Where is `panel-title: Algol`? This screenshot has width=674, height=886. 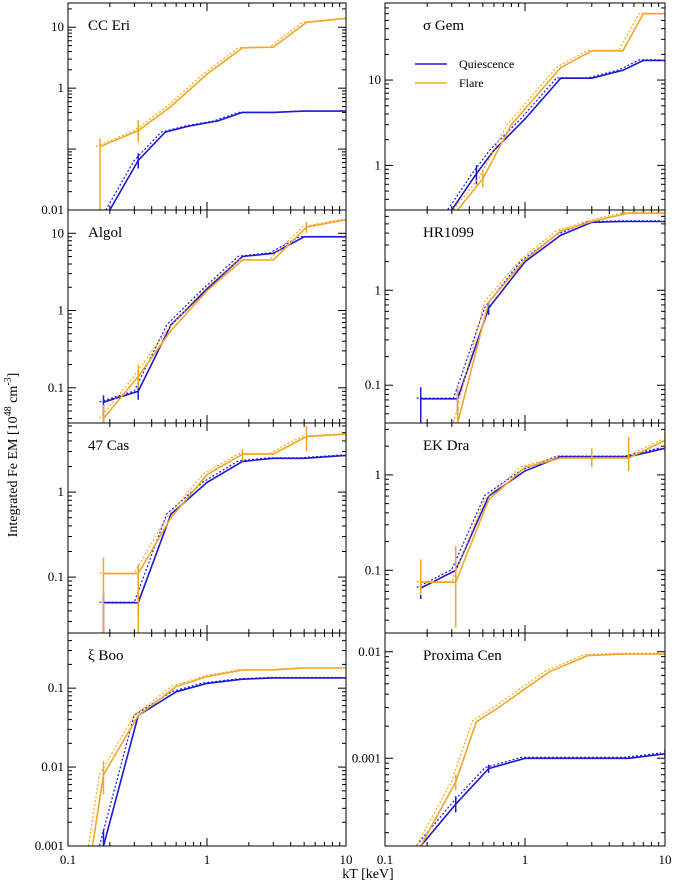 panel-title: Algol is located at coordinates (105, 233).